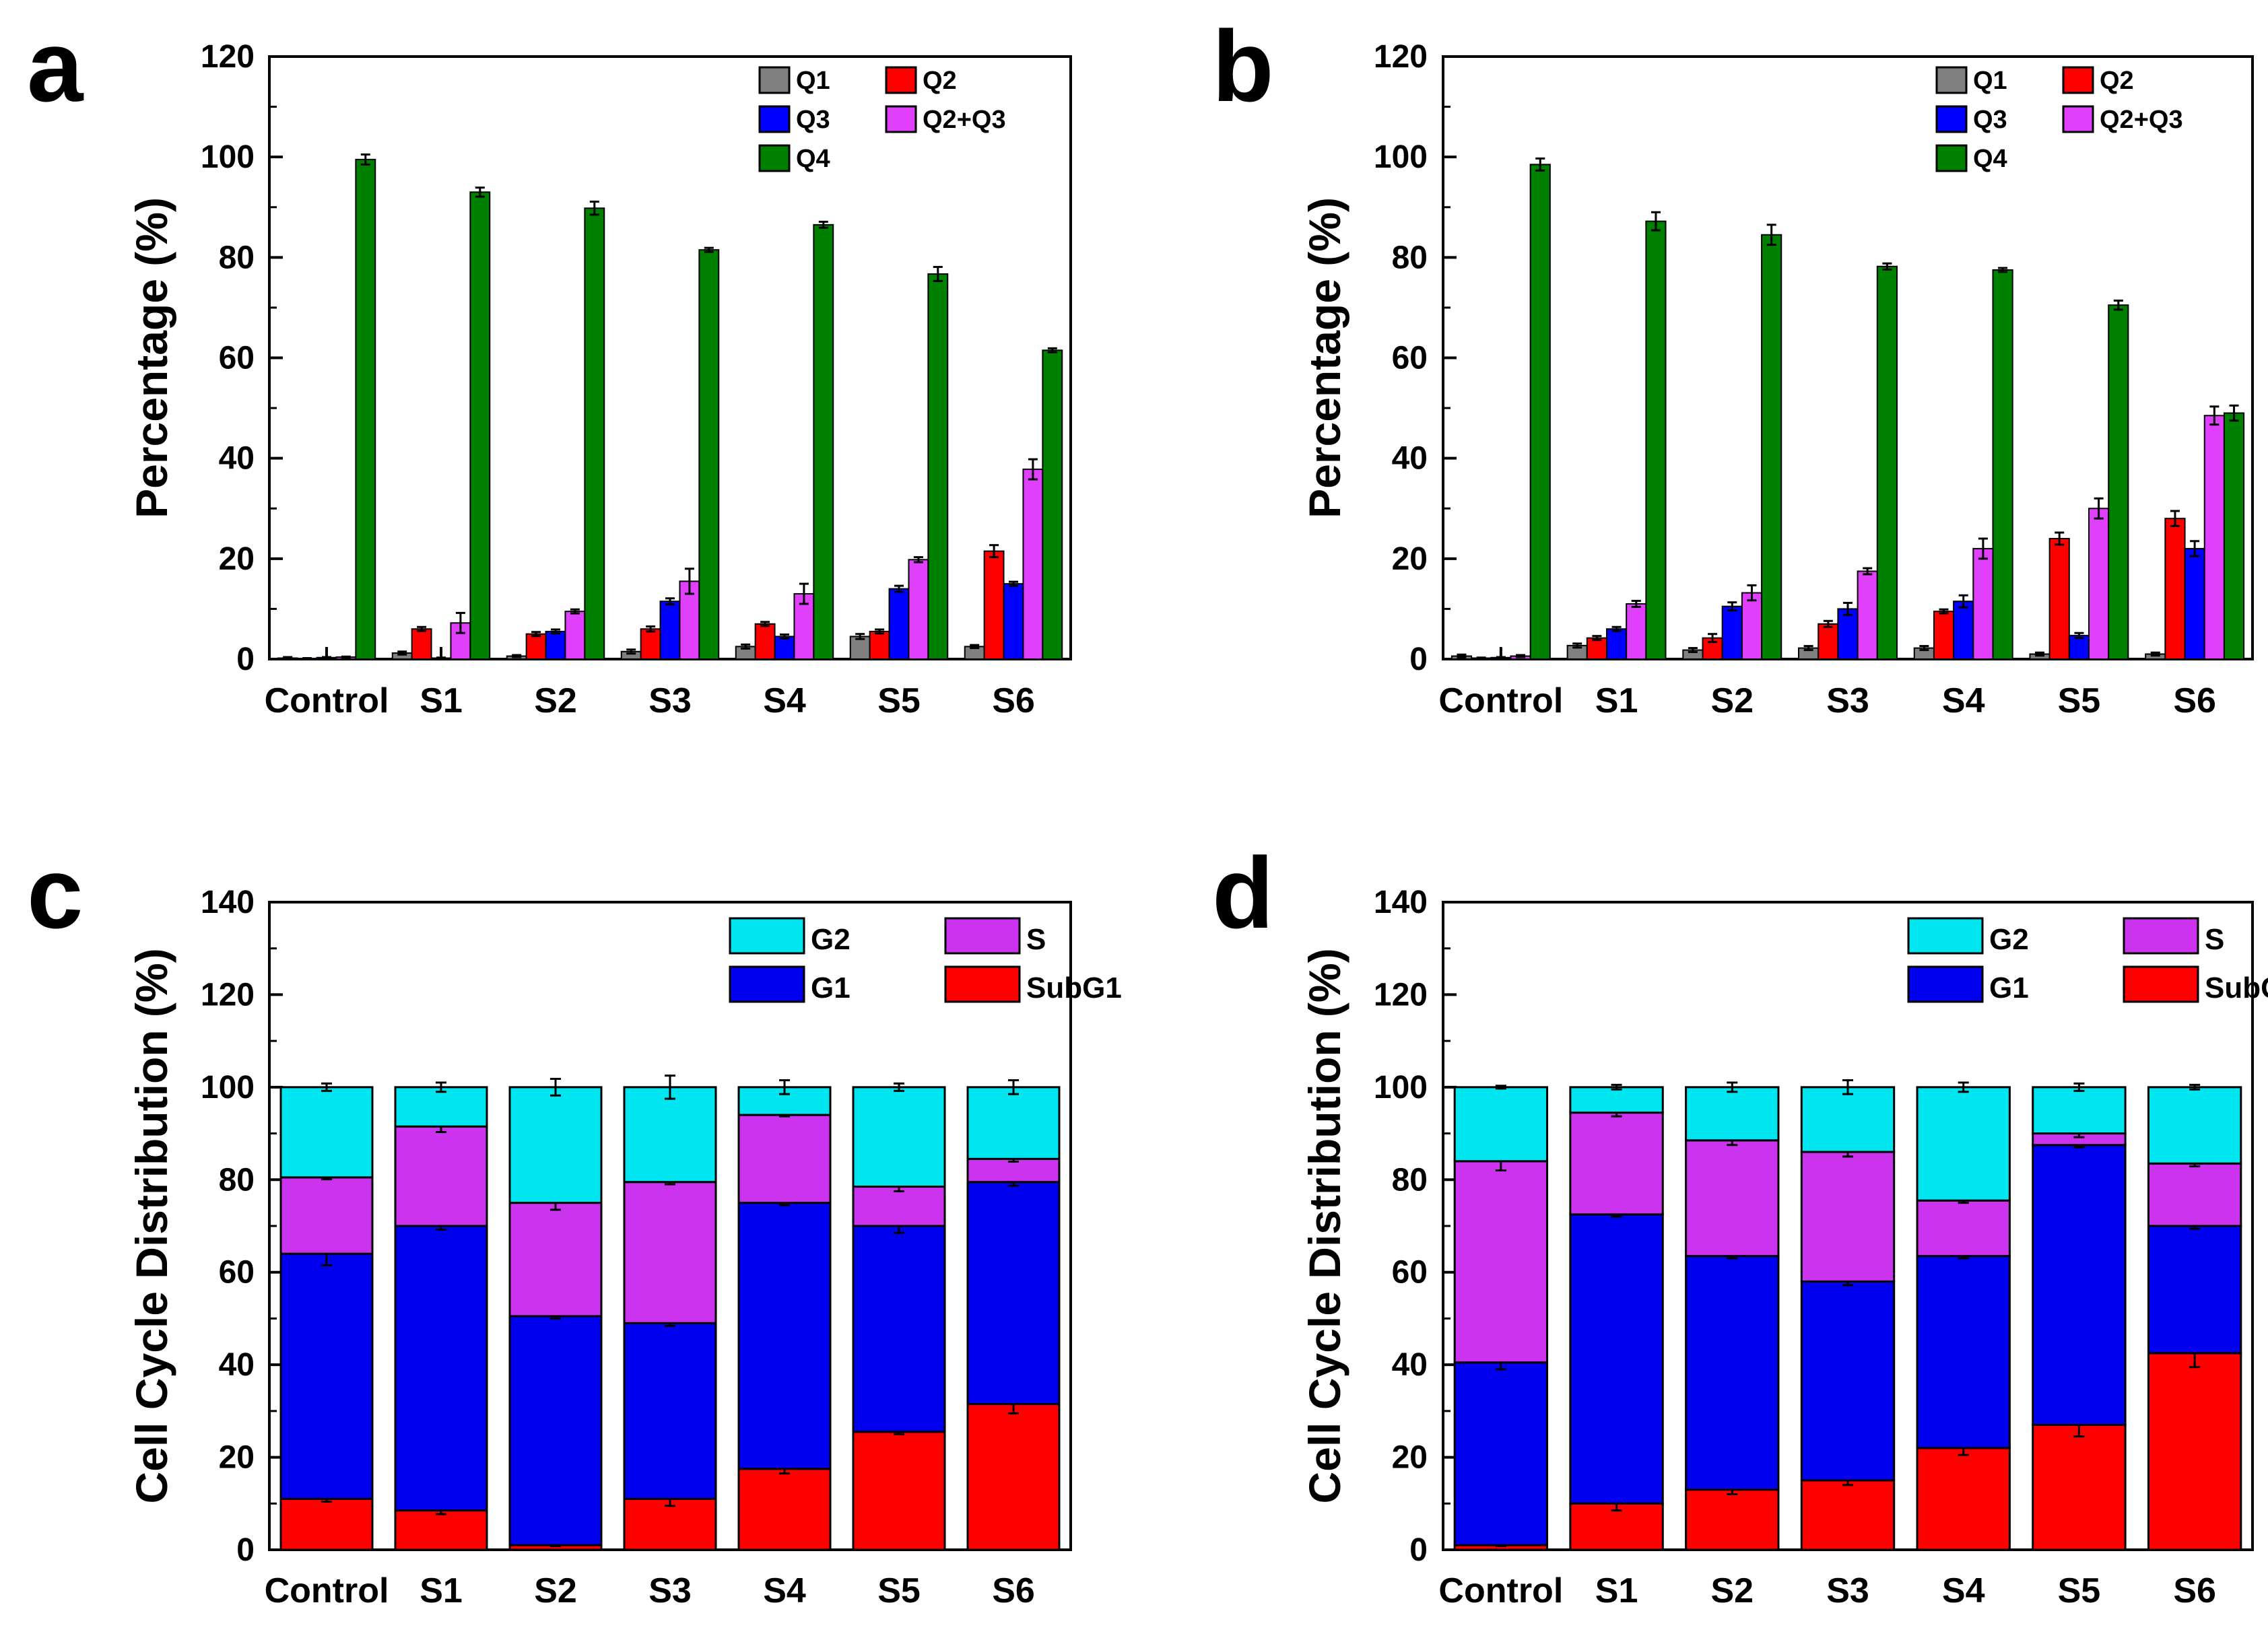  I want to click on plot-frame, so click(670, 357).